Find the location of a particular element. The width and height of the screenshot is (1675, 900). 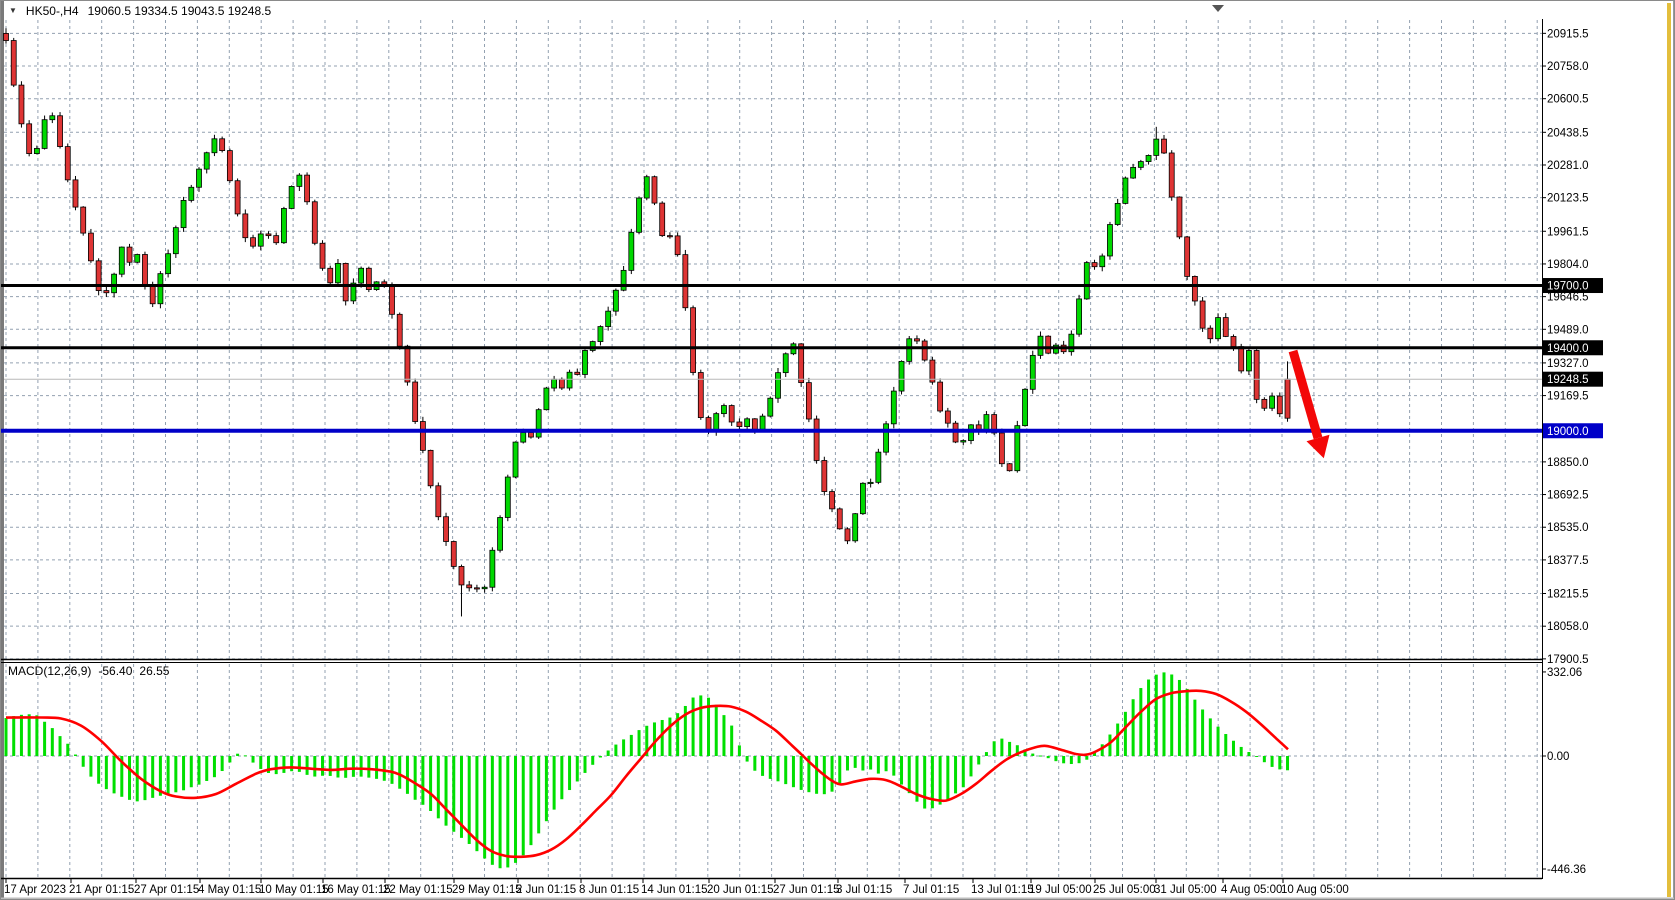

macd-signal-value: 26.55 is located at coordinates (154, 671).